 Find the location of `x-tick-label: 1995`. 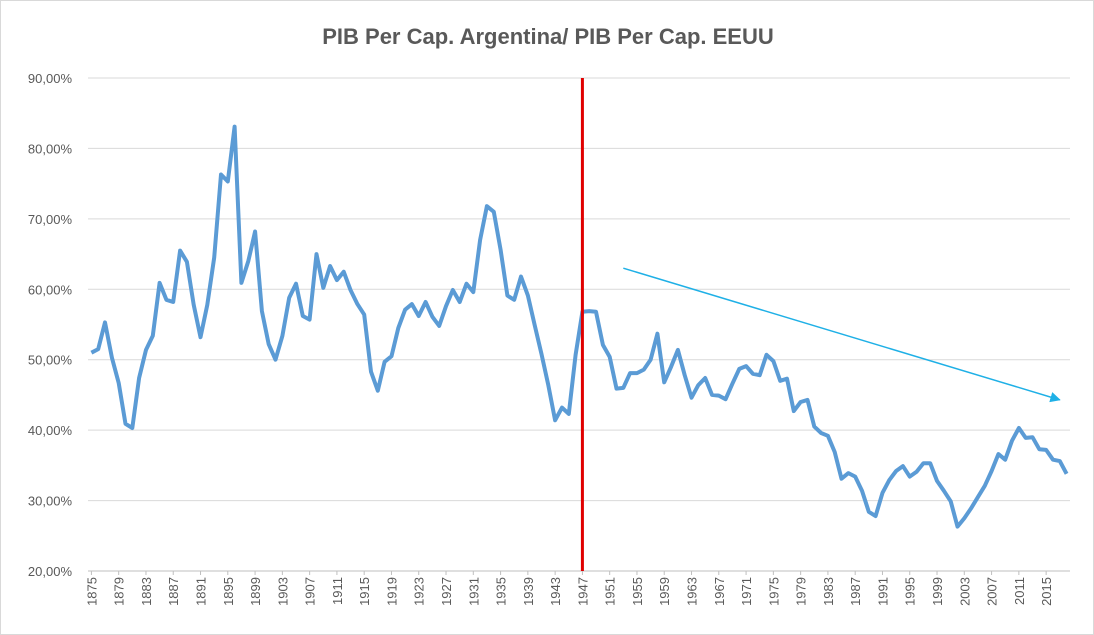

x-tick-label: 1995 is located at coordinates (910, 591).